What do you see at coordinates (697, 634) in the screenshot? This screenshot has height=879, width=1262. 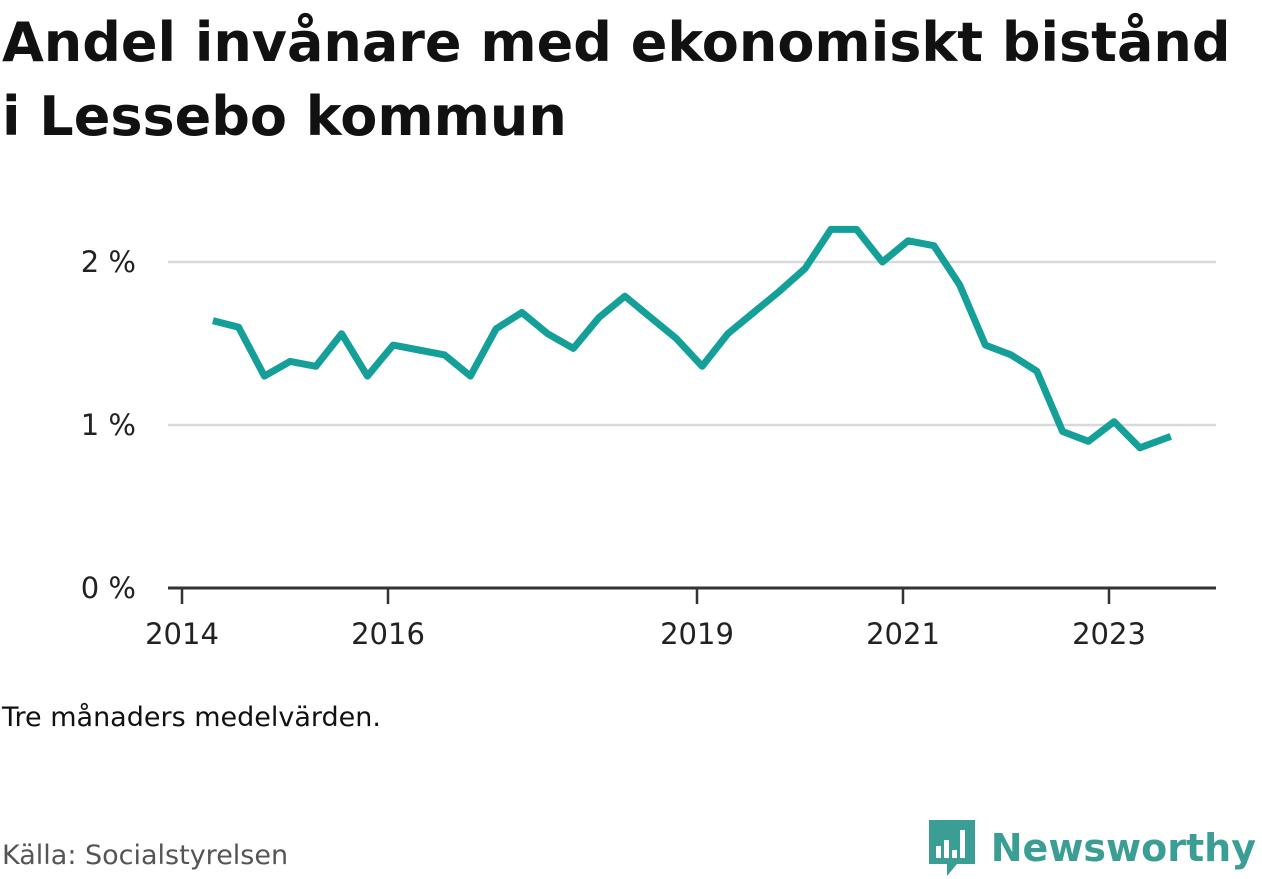 I see `x-tick-label: 2019` at bounding box center [697, 634].